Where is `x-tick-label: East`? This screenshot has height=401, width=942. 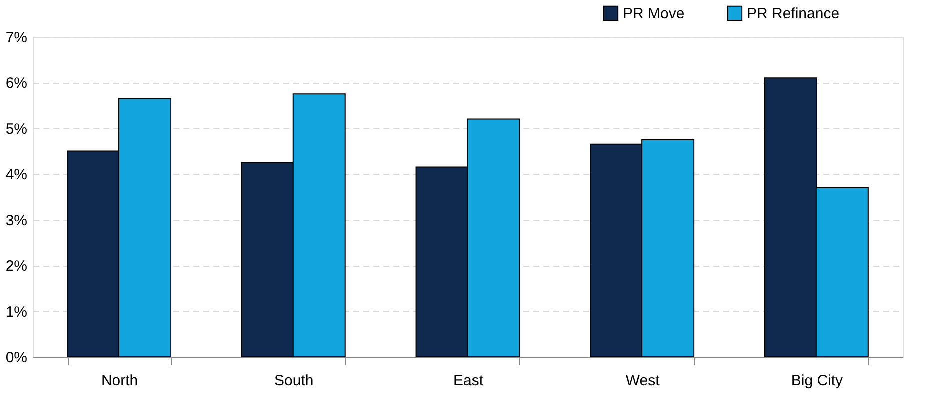
x-tick-label: East is located at coordinates (468, 381).